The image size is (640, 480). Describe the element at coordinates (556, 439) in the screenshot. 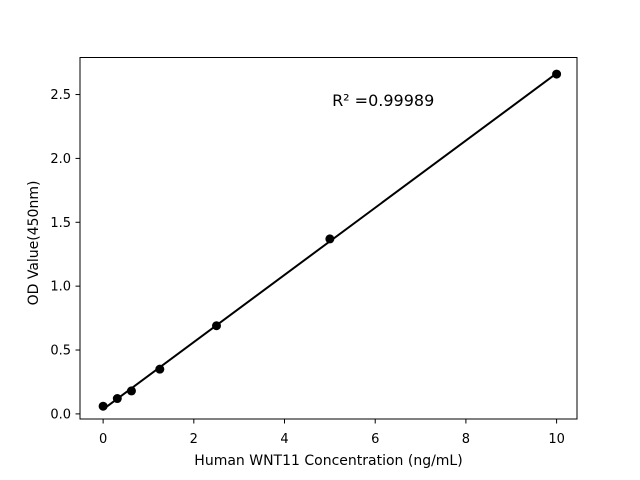

I see `x-tick-label: 10` at that location.